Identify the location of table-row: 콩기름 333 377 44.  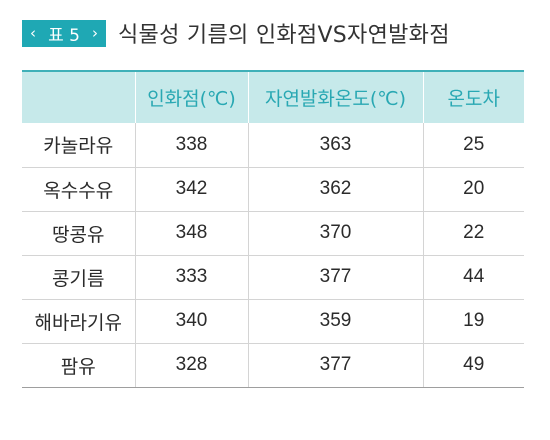
(273, 276).